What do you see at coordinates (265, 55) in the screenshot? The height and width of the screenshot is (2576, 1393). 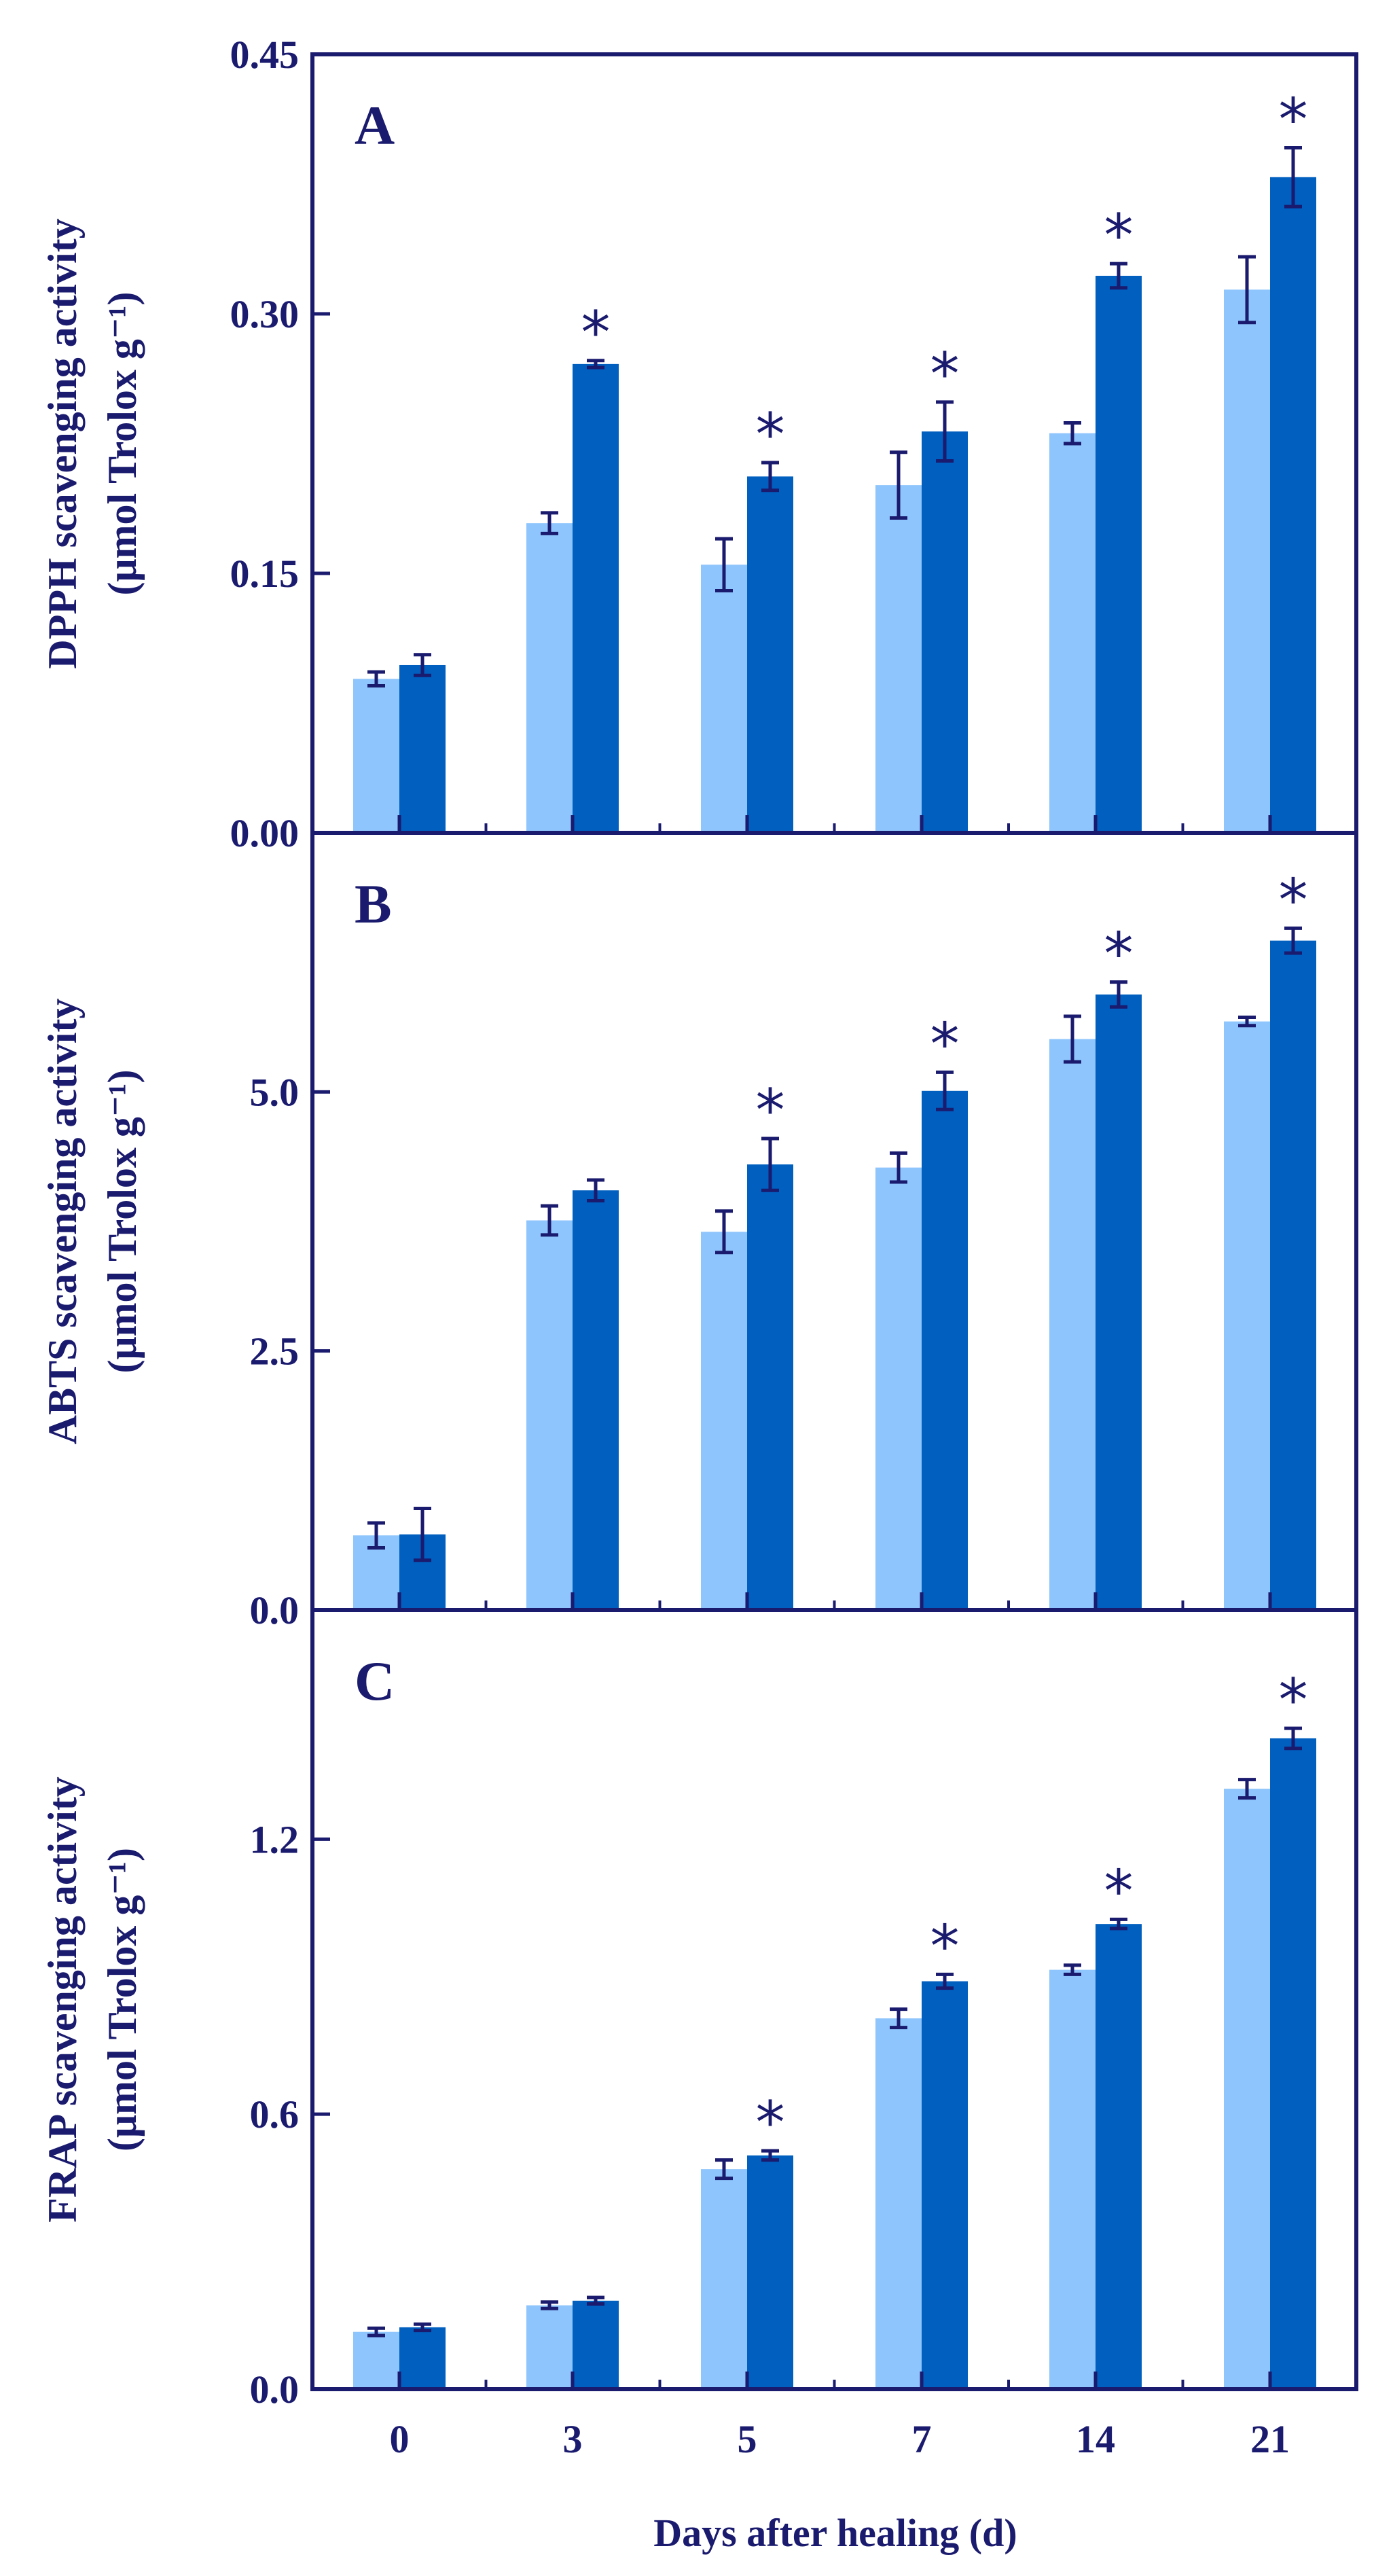 I see `y-tick-label: 0.45` at bounding box center [265, 55].